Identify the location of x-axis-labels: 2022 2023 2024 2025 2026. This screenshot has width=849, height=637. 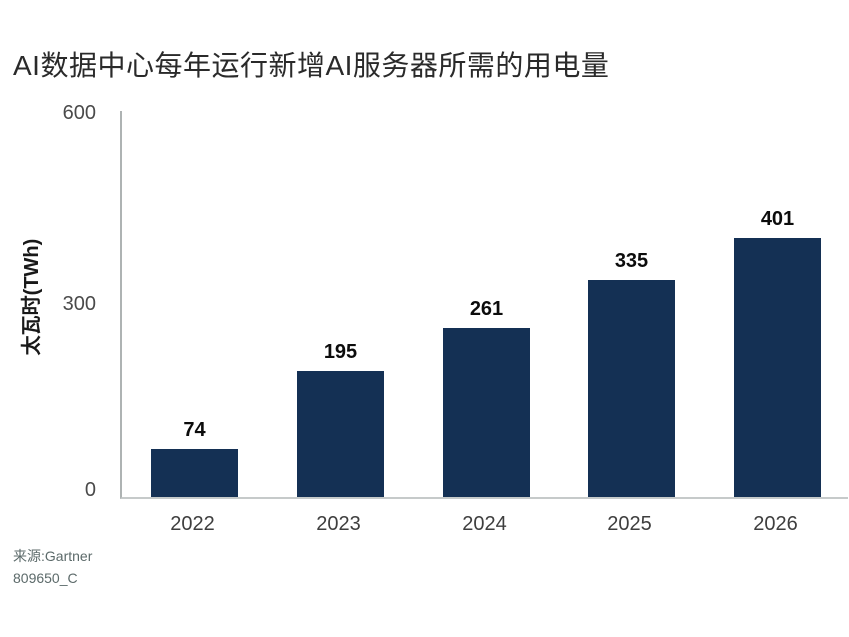
(483, 519).